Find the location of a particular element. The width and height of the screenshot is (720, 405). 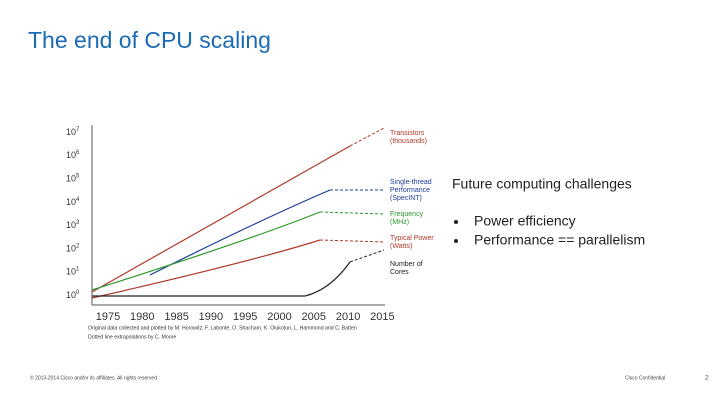

y-tick-label: 10³ is located at coordinates (73, 225).